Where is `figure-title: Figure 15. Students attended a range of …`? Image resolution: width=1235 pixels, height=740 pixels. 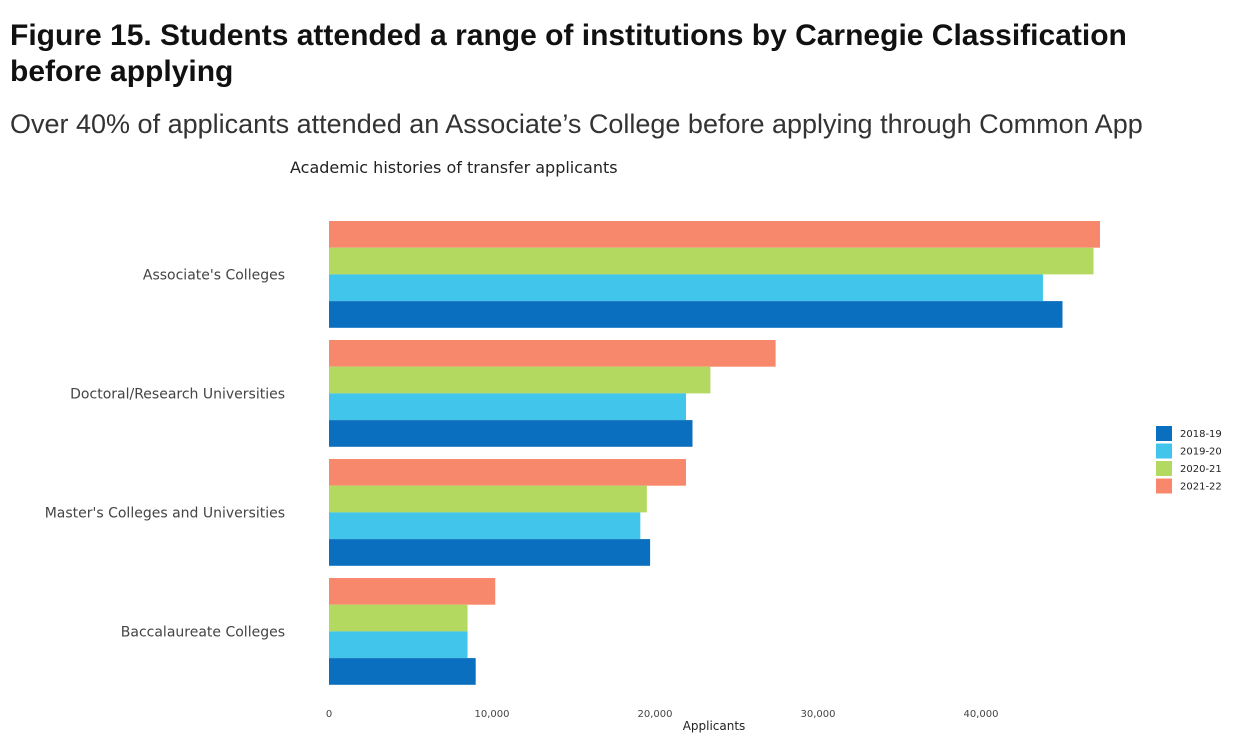
figure-title: Figure 15. Students attended a range of … is located at coordinates (568, 53).